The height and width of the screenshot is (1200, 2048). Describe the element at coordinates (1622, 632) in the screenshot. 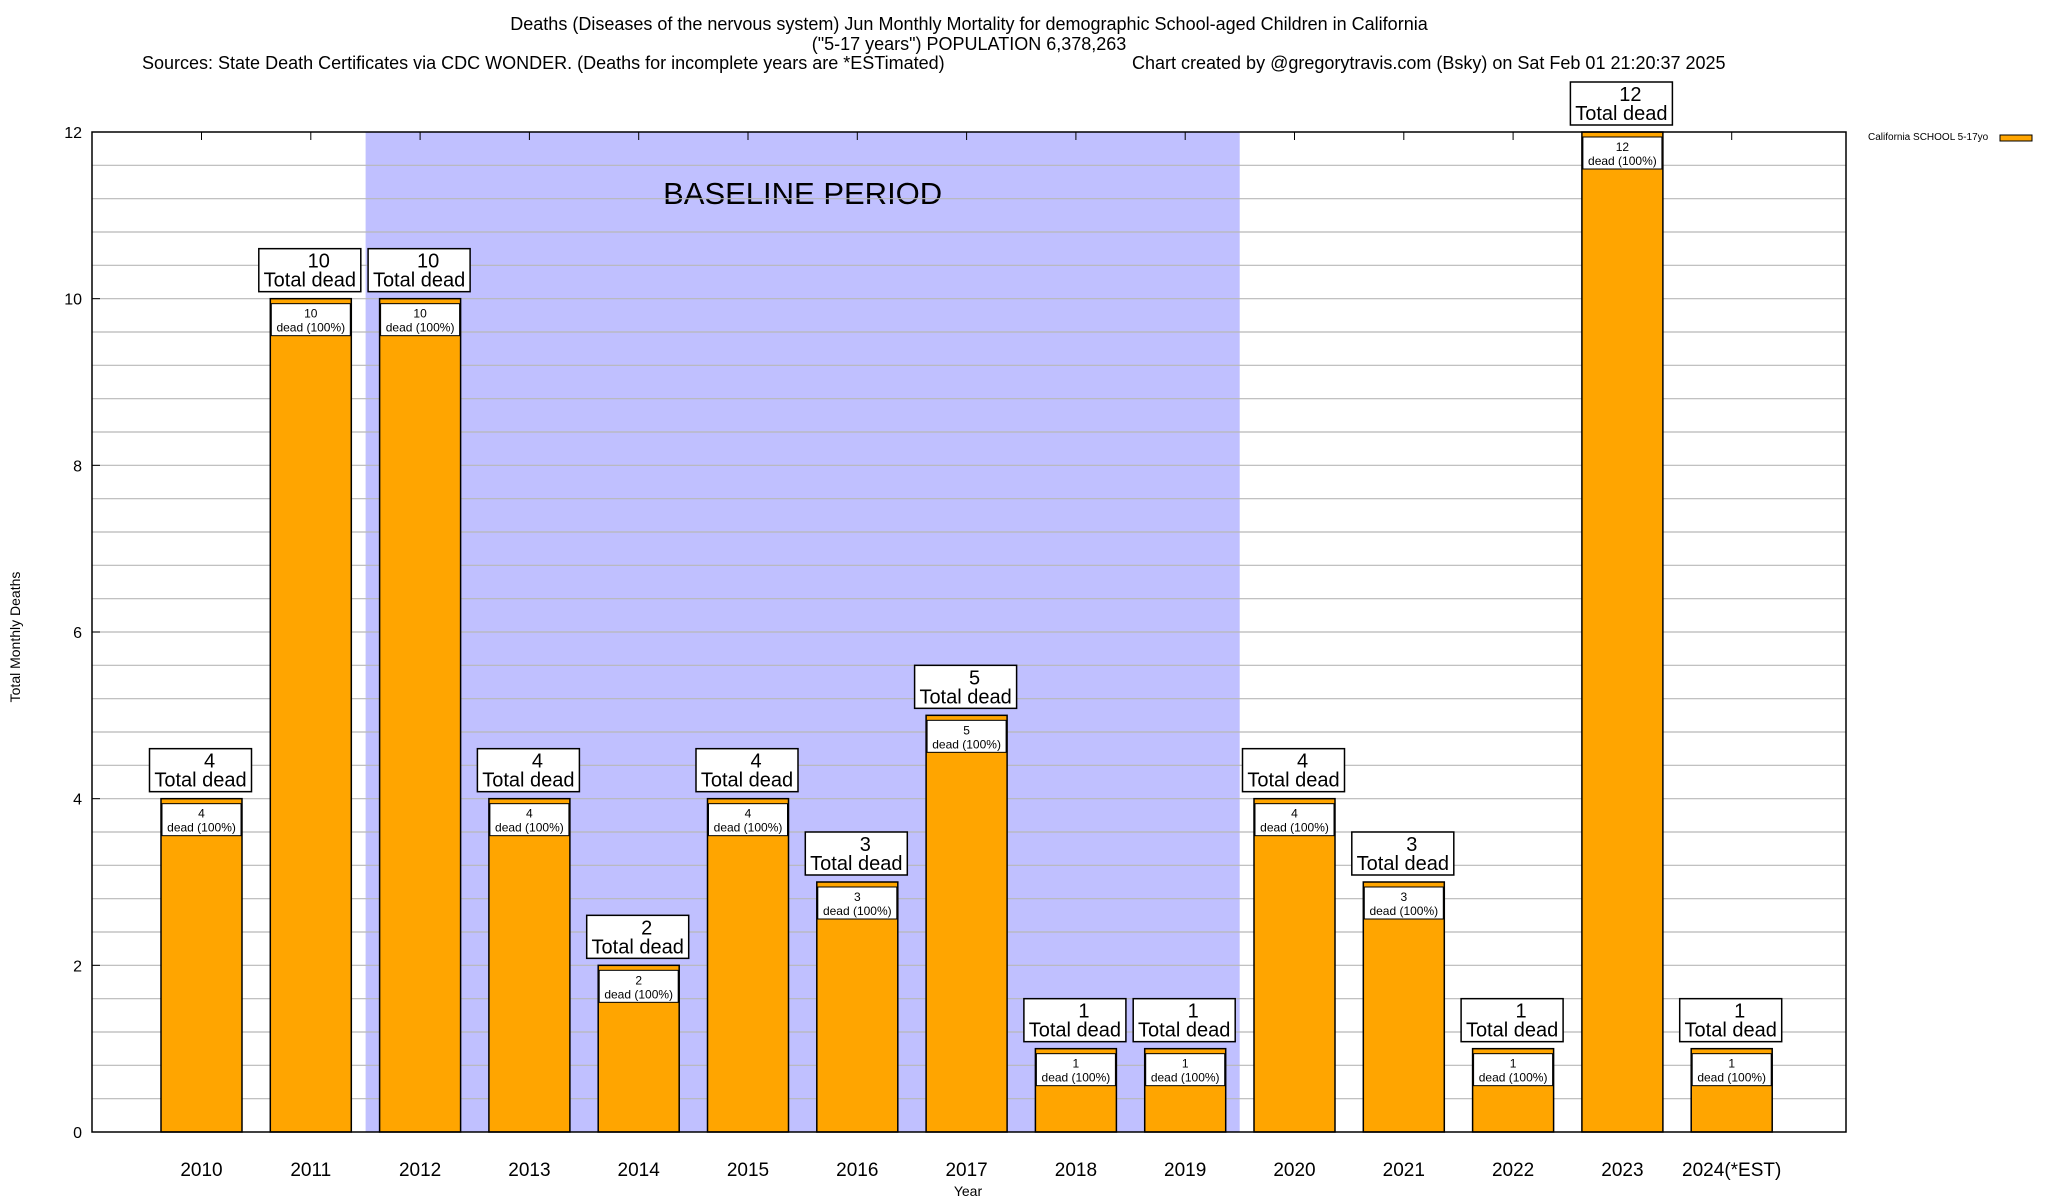

I see `bar-2023` at that location.